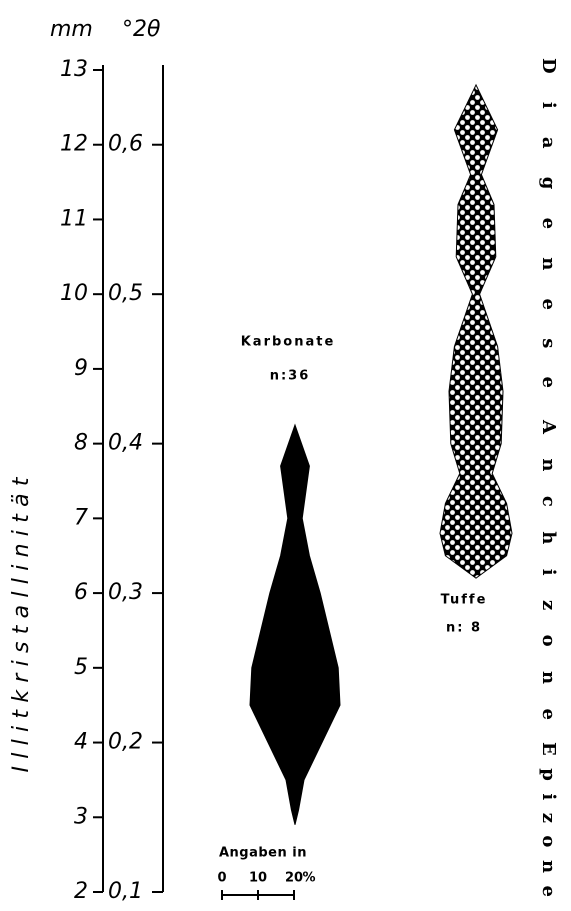 The width and height of the screenshot is (571, 911). Describe the element at coordinates (221, 878) in the screenshot. I see `scale-tick-label: 0` at that location.